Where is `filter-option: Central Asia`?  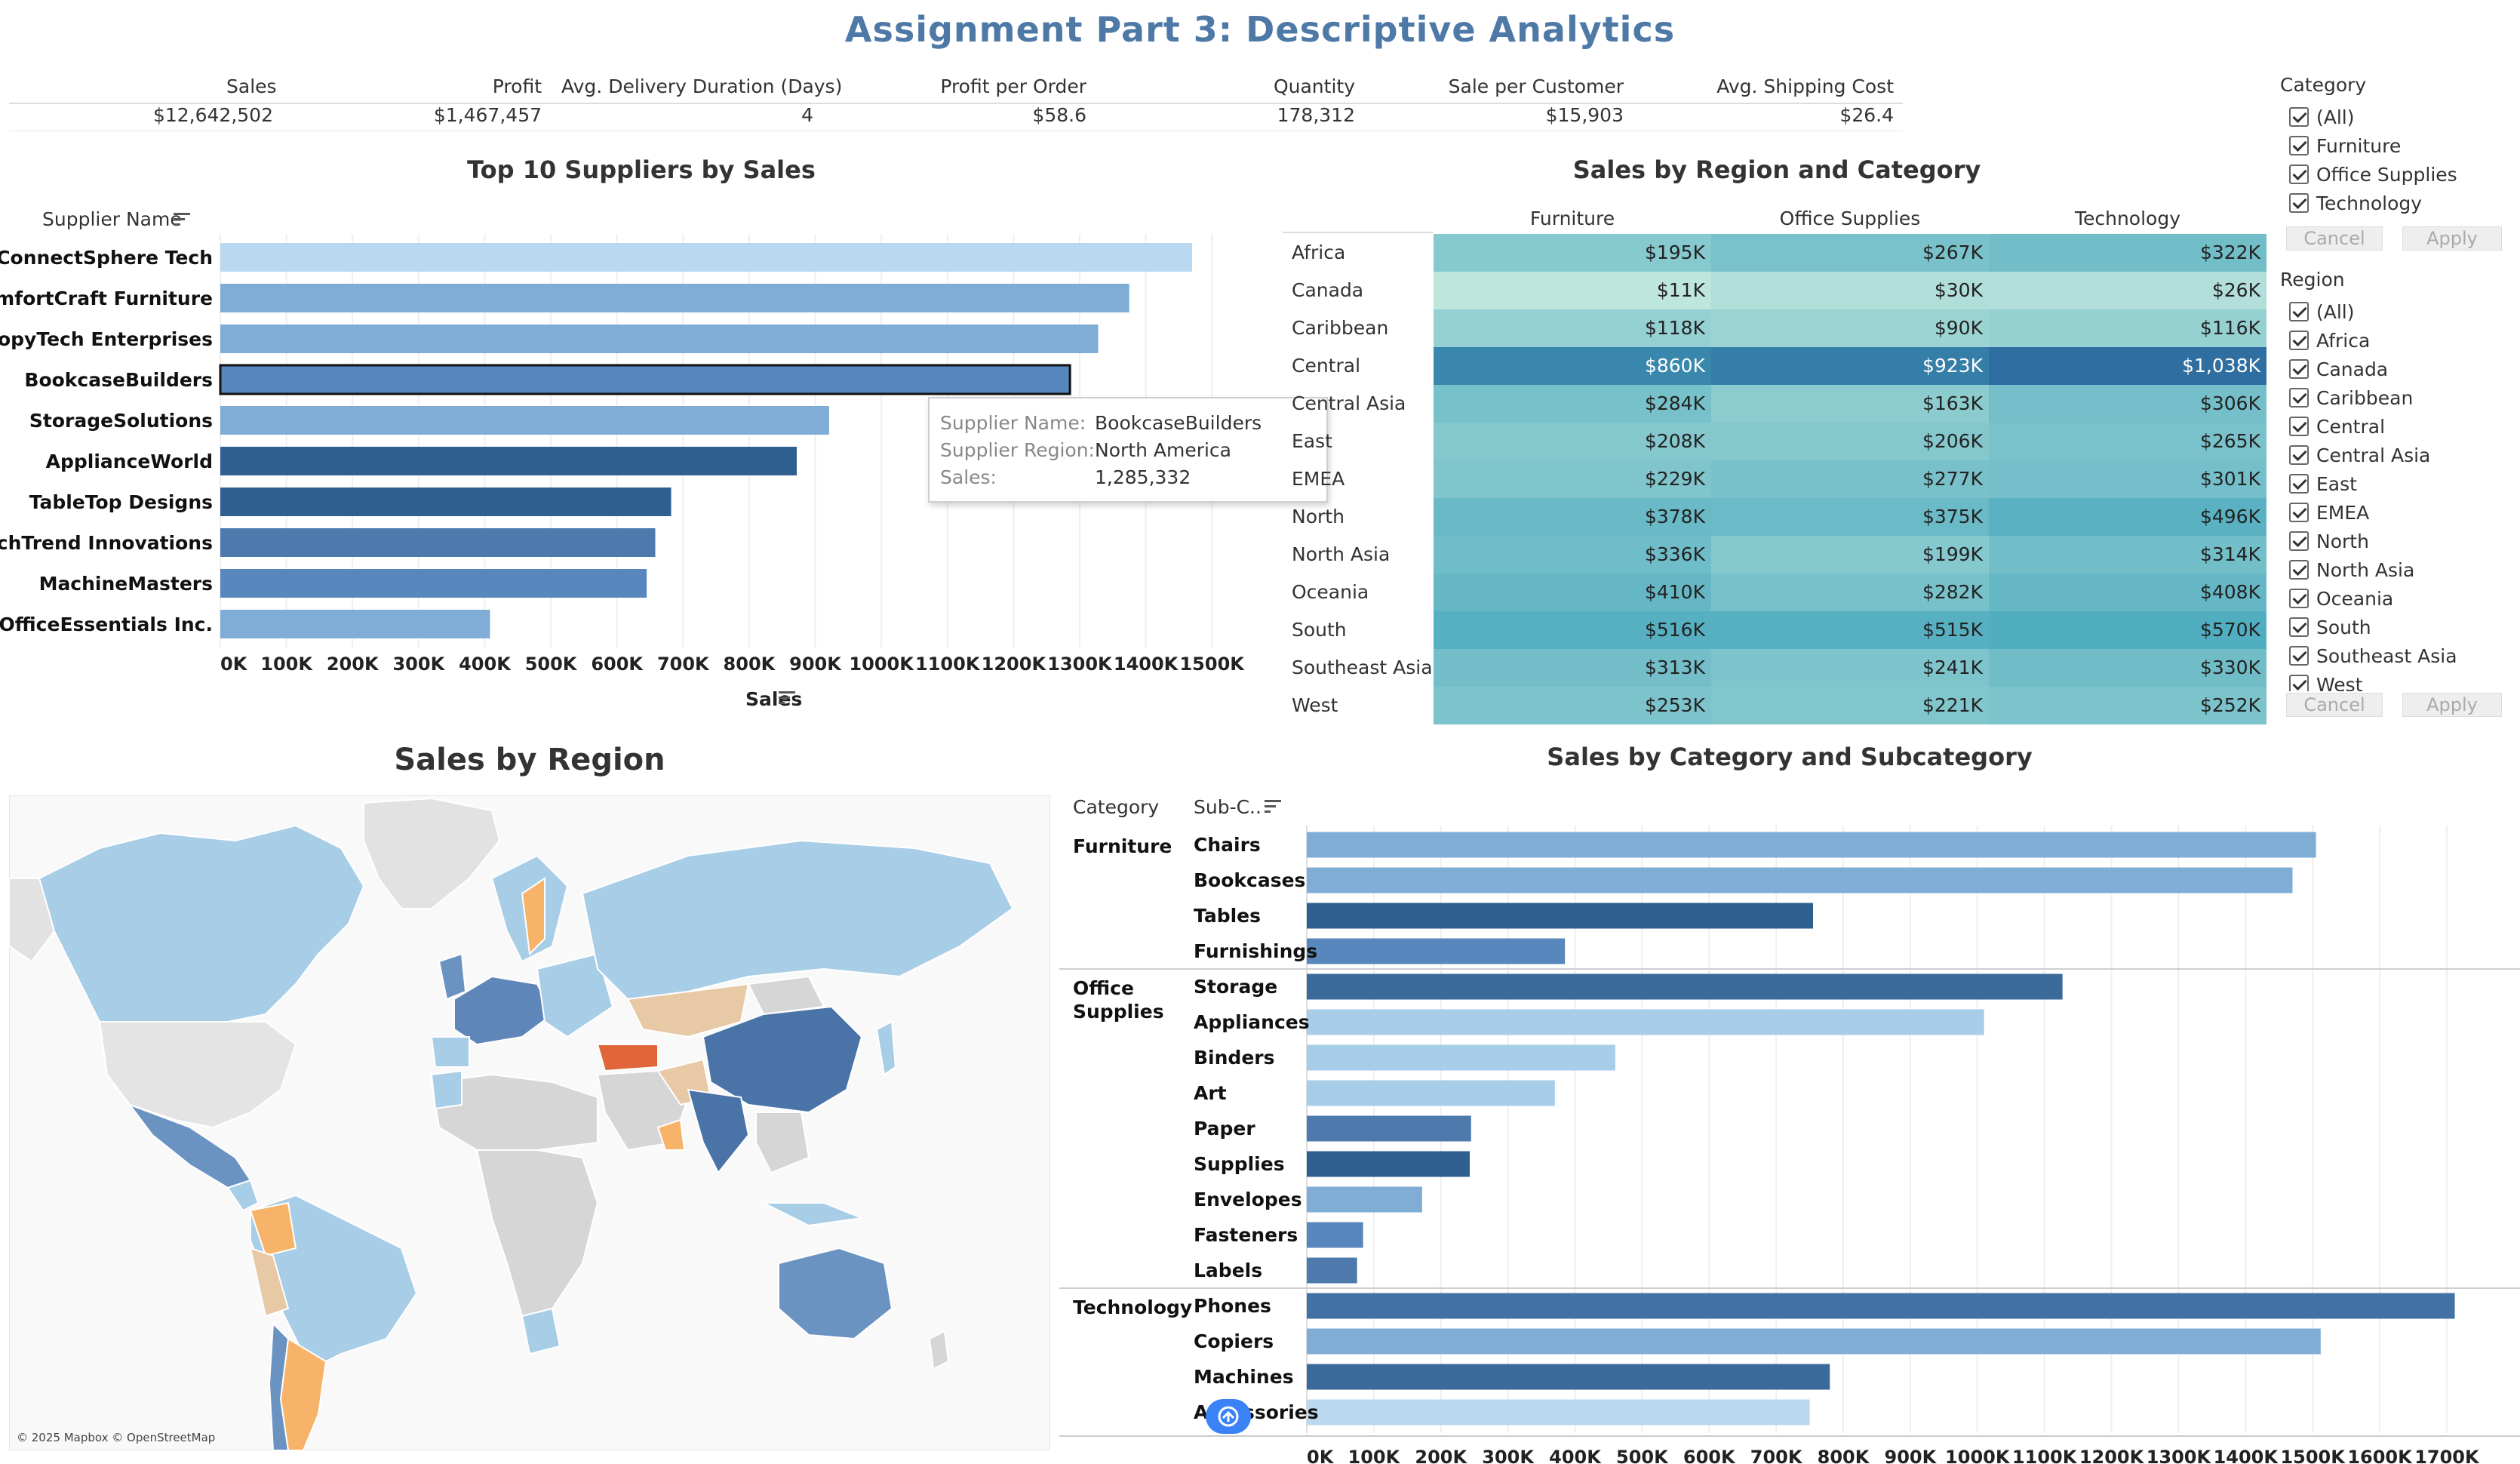
filter-option: Central Asia is located at coordinates (2359, 455).